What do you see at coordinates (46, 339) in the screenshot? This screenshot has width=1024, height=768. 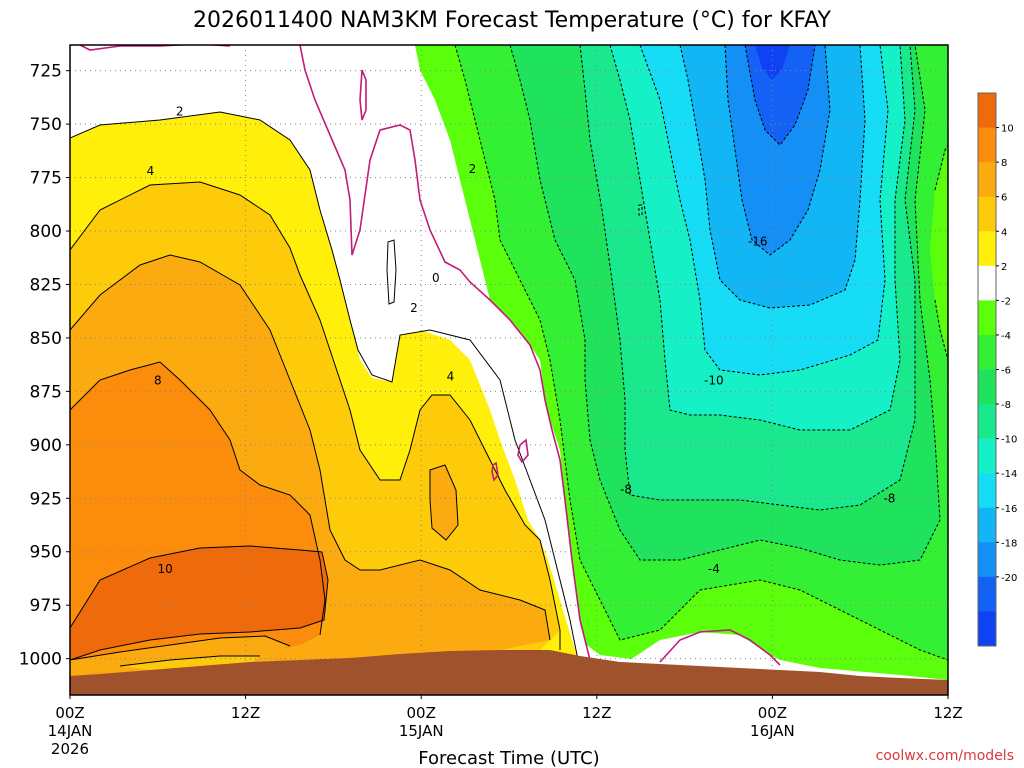 I see `y-tick-label: 850` at bounding box center [46, 339].